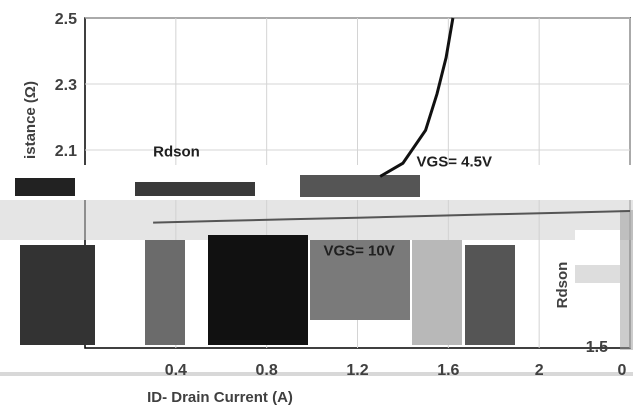 The image size is (633, 409). I want to click on x-tick-label: 2, so click(539, 370).